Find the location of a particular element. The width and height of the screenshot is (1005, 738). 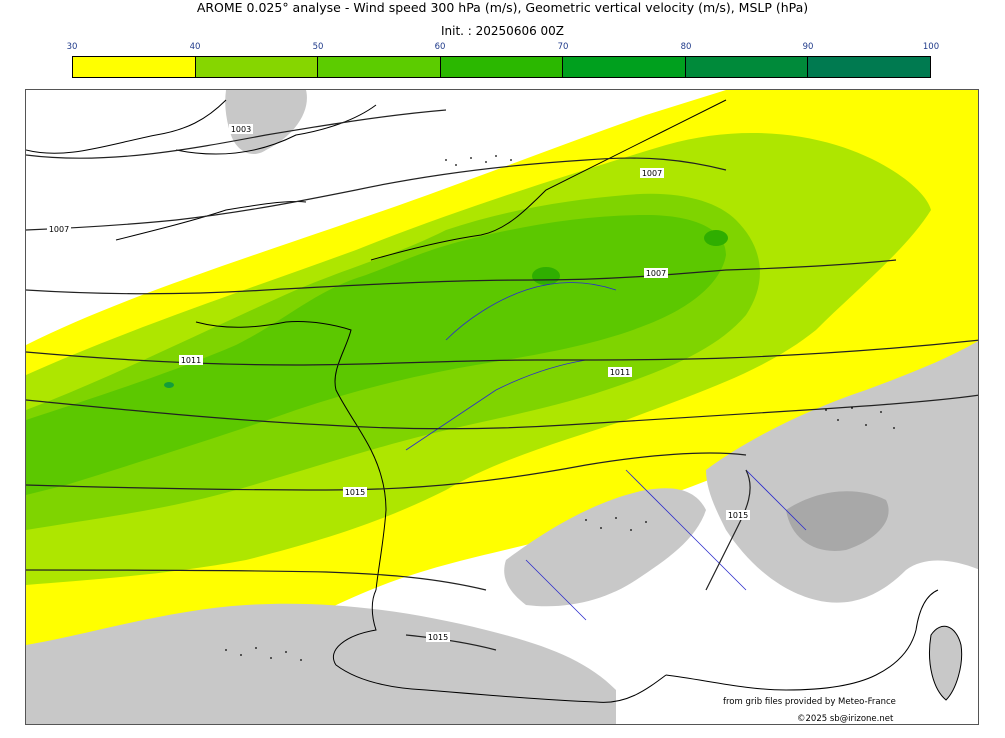

colorbar-tick-label: 60 is located at coordinates (440, 47).